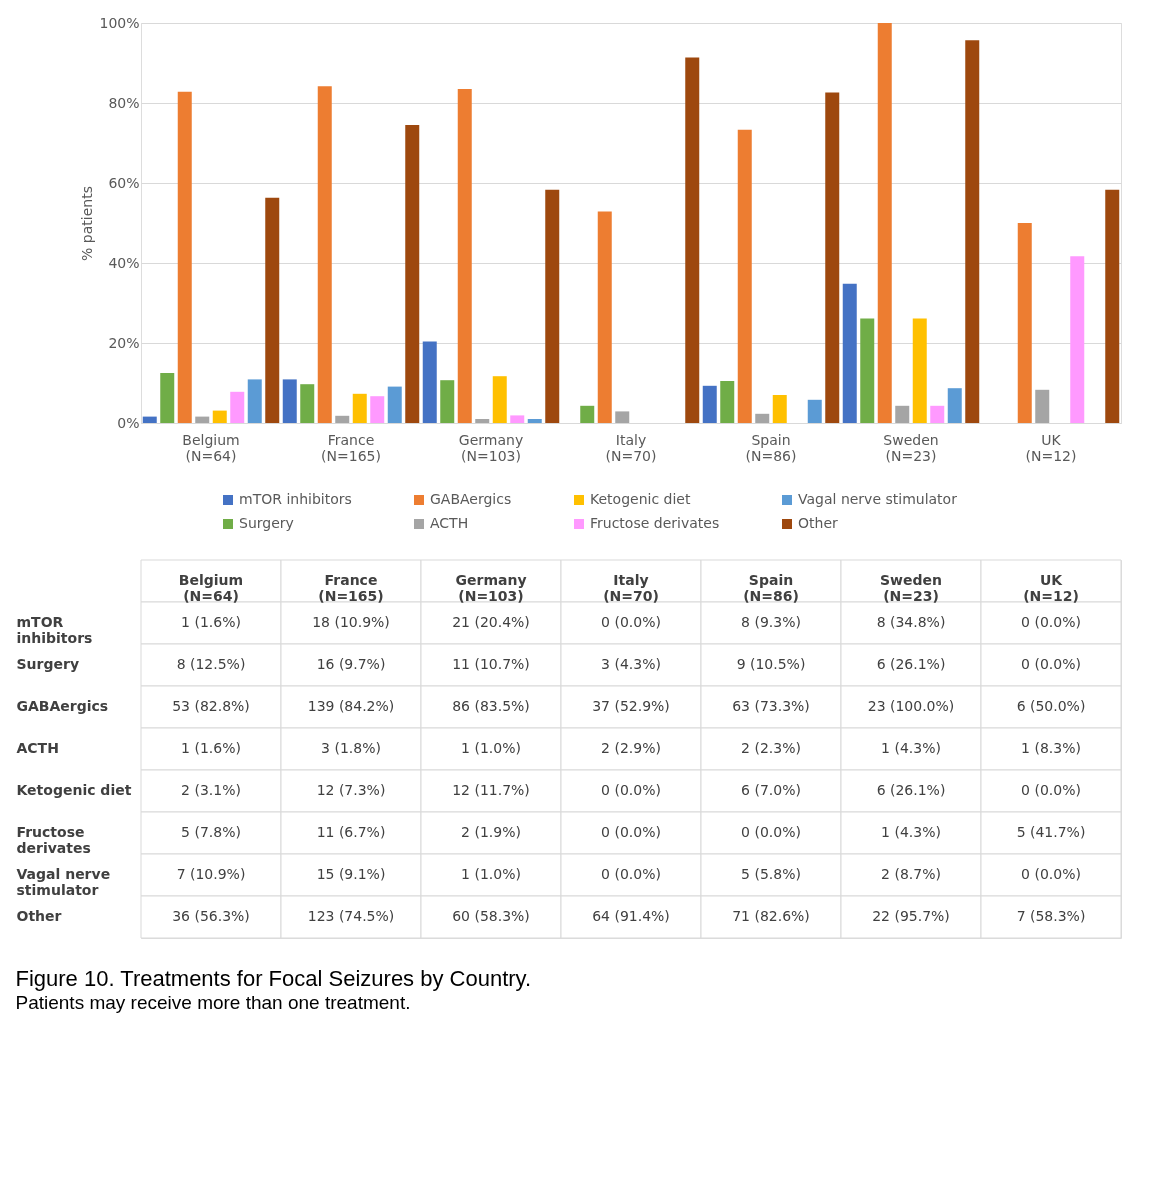 The width and height of the screenshot is (1166, 1200). I want to click on text: Surgery, so click(48, 664).